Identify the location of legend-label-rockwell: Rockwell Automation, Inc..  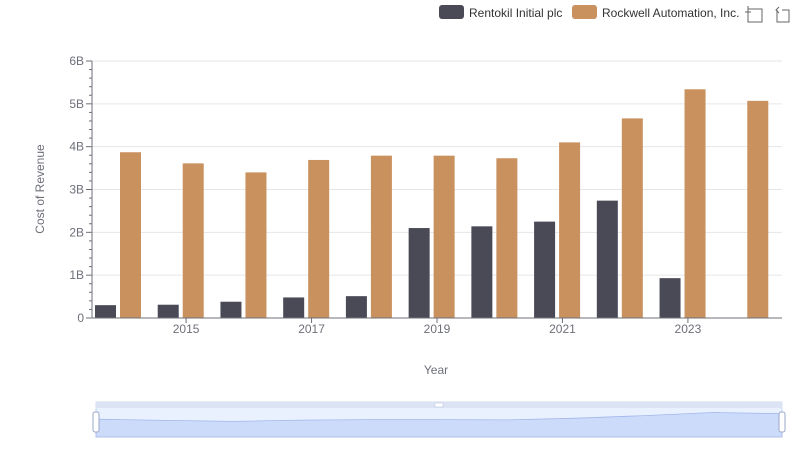
(670, 13).